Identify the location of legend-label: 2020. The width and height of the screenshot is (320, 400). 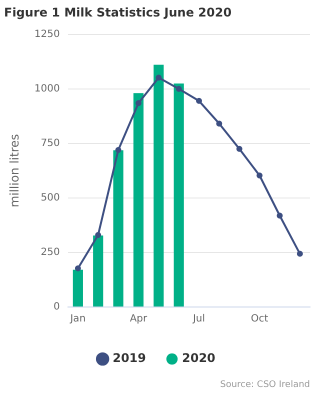
(199, 358).